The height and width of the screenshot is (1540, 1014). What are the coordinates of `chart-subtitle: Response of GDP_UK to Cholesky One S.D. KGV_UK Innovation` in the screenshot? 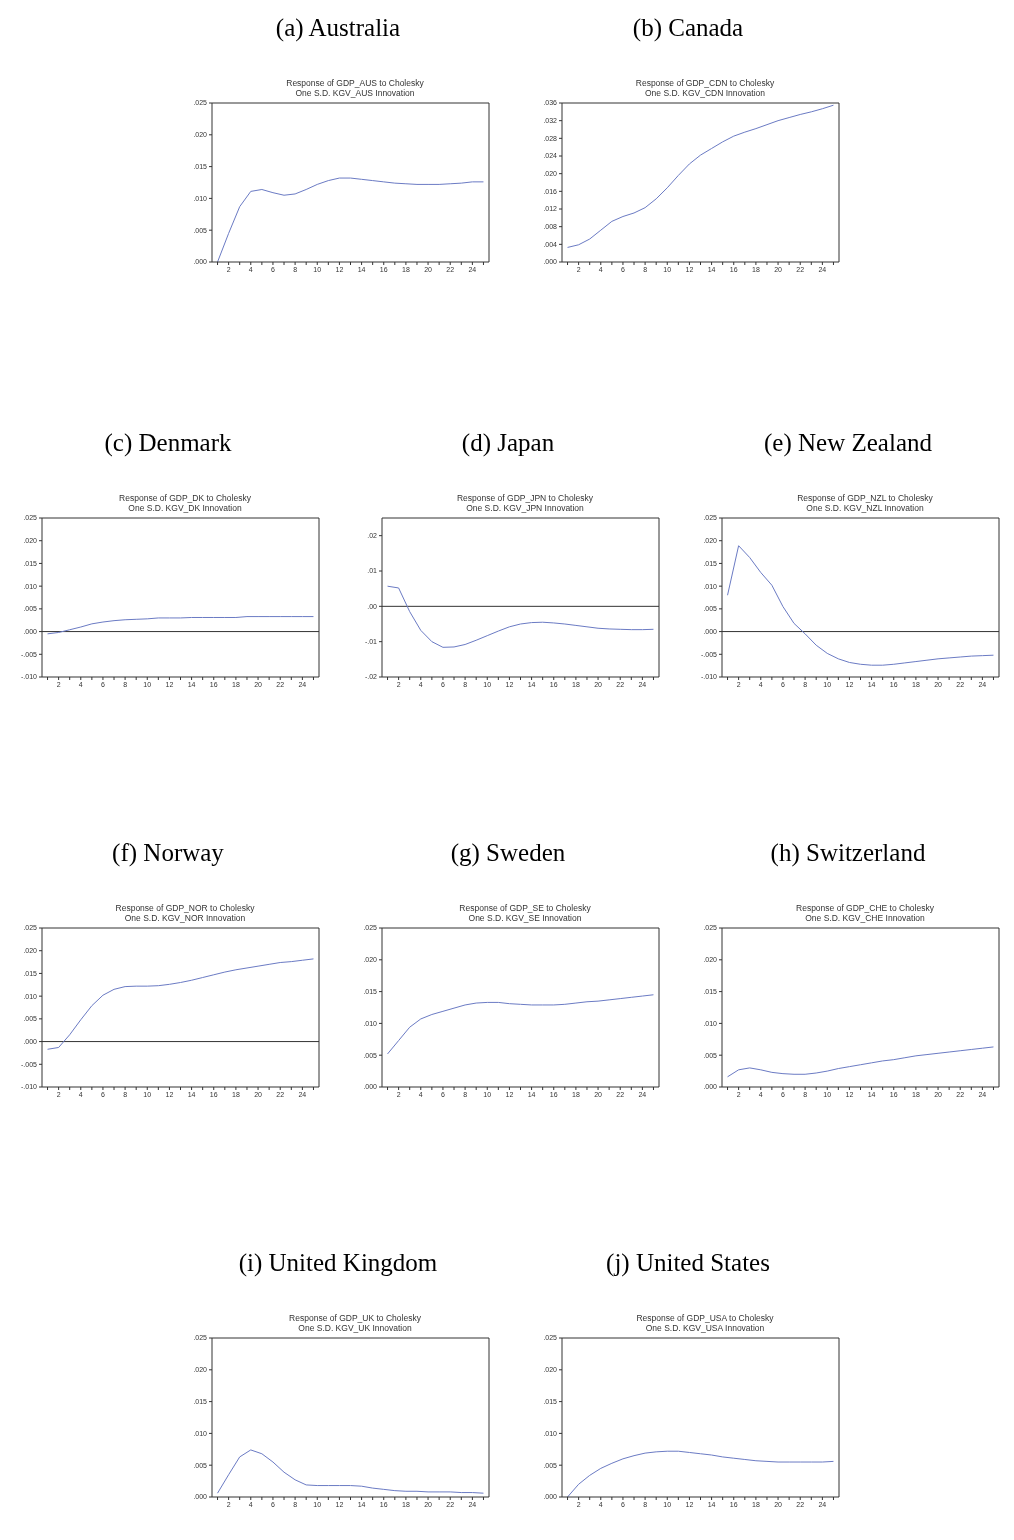 It's located at (355, 1323).